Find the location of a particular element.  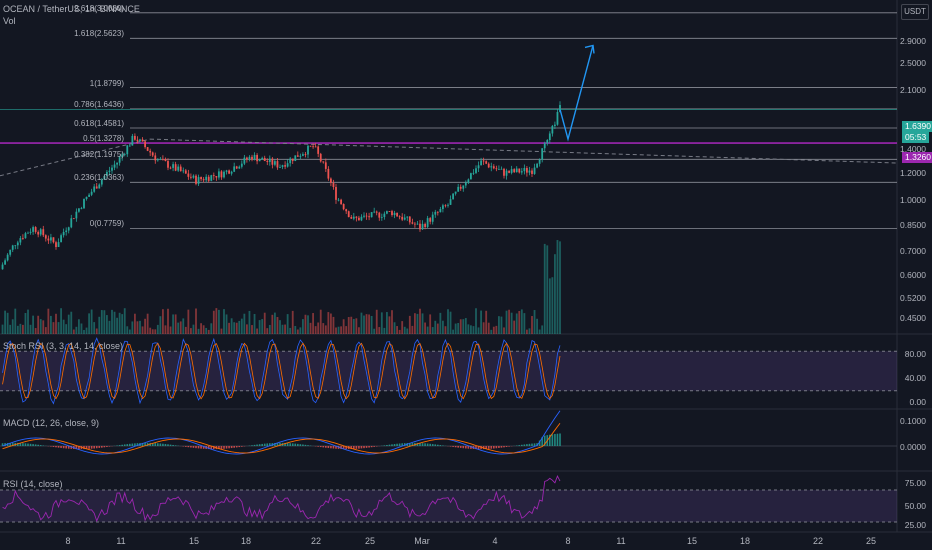

fib-label: 0.5(1.3278) is located at coordinates (103, 138).